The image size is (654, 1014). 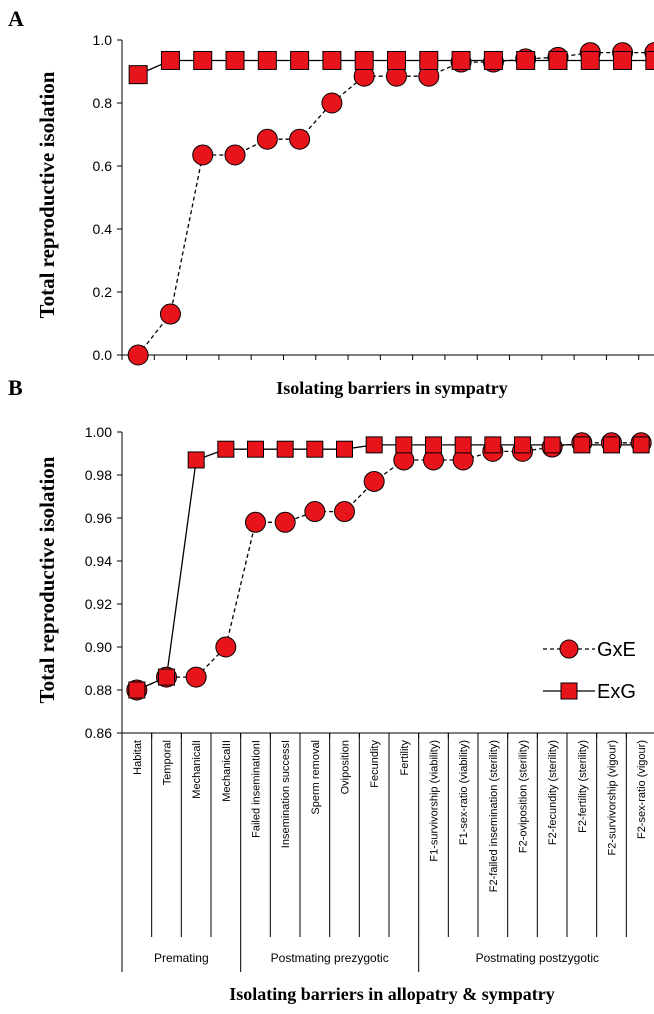 I want to click on panel-b-y-tick-label: 0.94, so click(x=98, y=561).